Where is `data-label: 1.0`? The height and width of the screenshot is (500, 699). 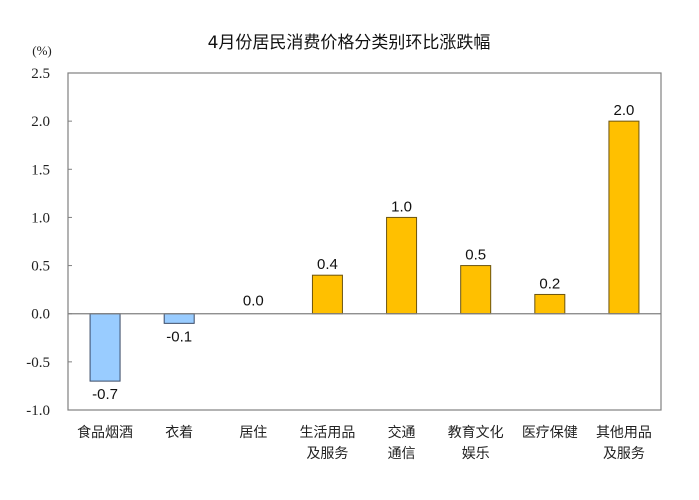
data-label: 1.0 is located at coordinates (401, 206).